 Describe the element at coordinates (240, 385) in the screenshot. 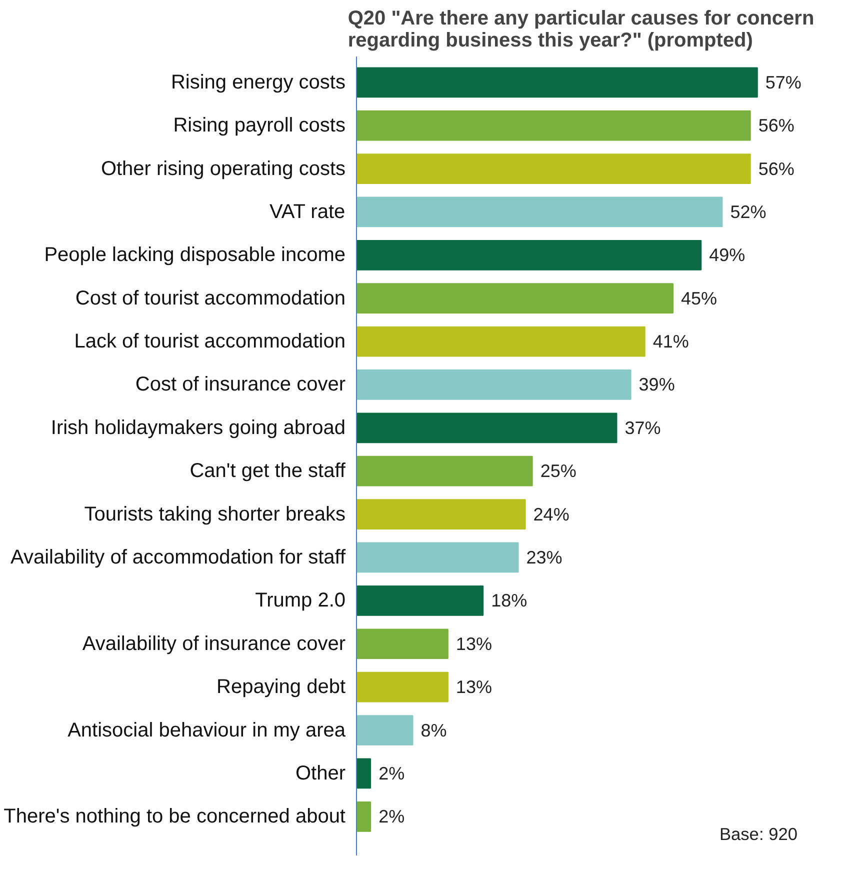

I see `y-tick-label: Cost of insurance cover` at that location.